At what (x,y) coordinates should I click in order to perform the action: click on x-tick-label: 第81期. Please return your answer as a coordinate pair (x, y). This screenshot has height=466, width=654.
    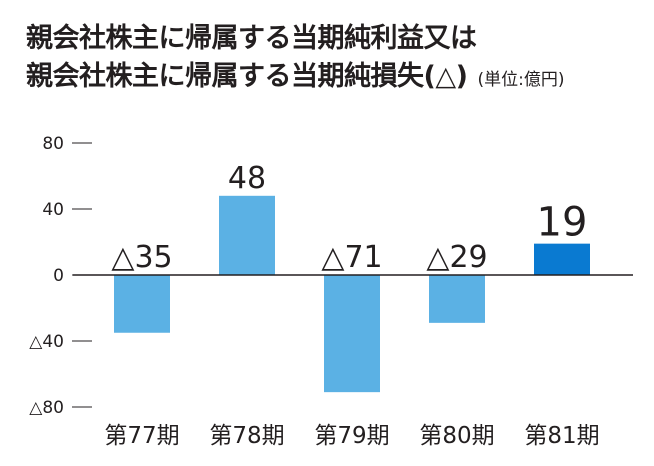
    Looking at the image, I should click on (561, 436).